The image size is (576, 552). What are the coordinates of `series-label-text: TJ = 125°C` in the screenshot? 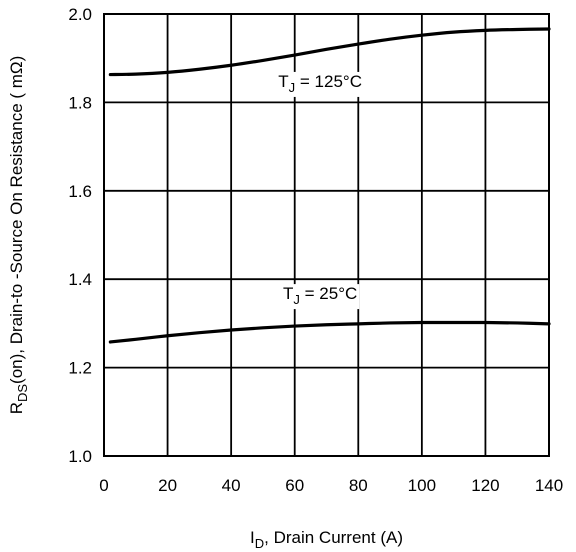 It's located at (320, 83).